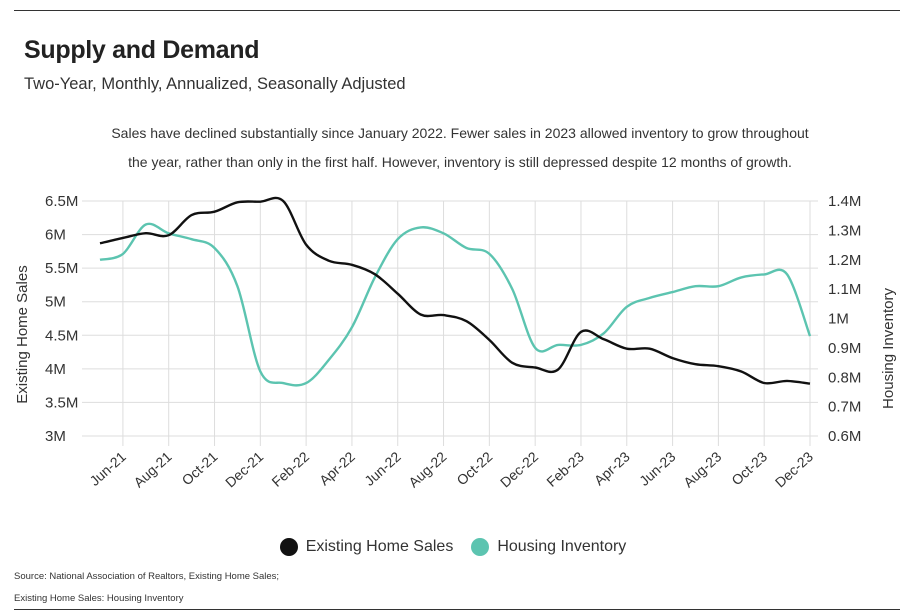 Image resolution: width=906 pixels, height=613 pixels. I want to click on y-right-tick-label: 0.7M, so click(844, 407).